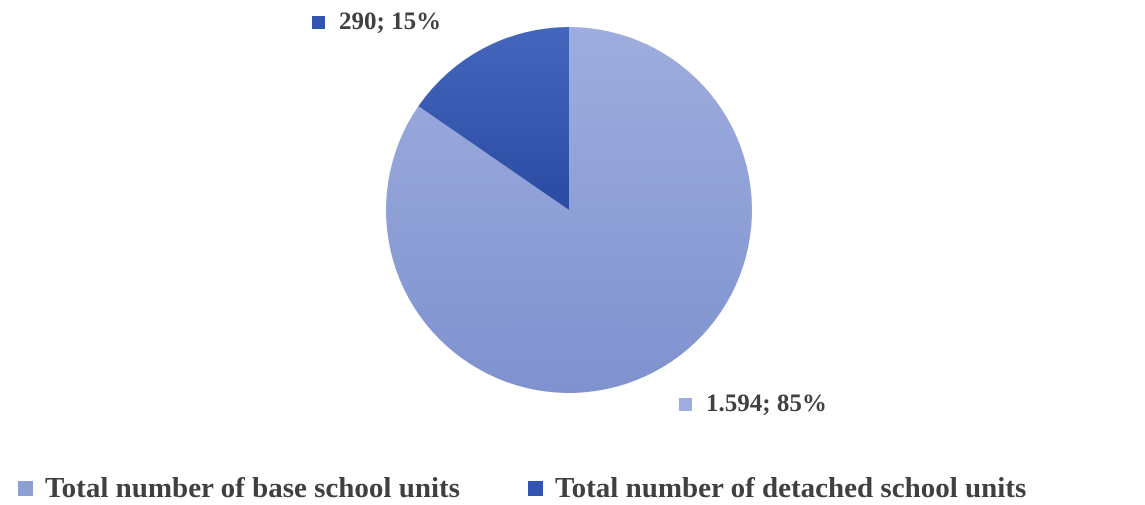 This screenshot has height=505, width=1145. What do you see at coordinates (252, 488) in the screenshot?
I see `legend-label: Total number of base school units` at bounding box center [252, 488].